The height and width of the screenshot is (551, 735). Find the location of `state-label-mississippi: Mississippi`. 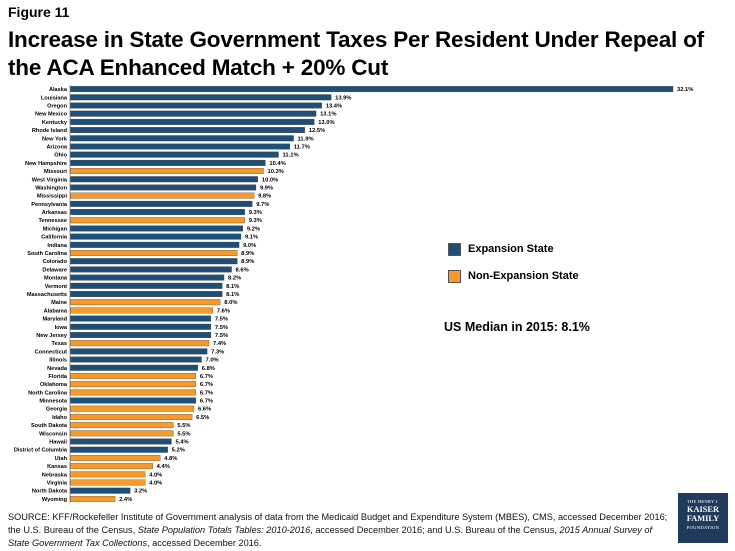

state-label-mississippi: Mississippi is located at coordinates (52, 197).